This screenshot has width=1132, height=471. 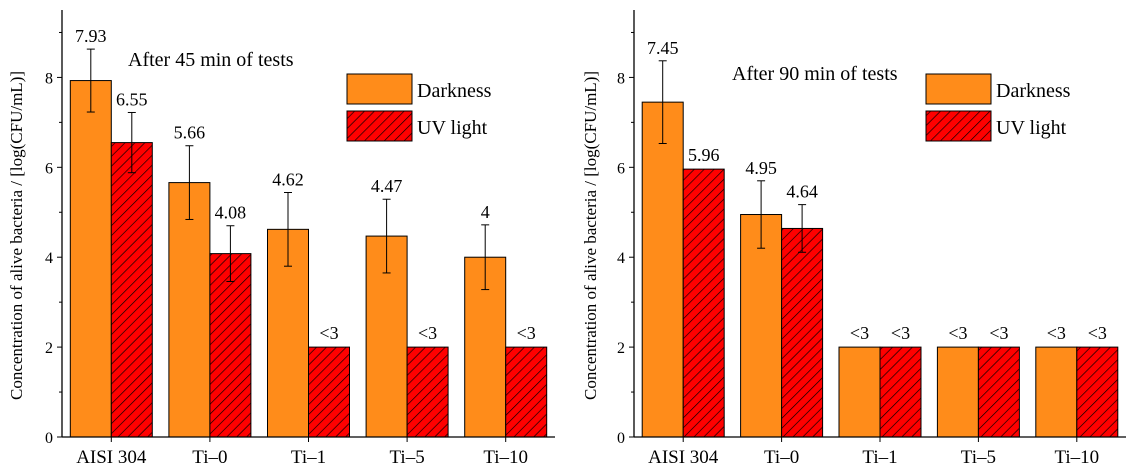 I want to click on value-label: 5.66, so click(x=190, y=133).